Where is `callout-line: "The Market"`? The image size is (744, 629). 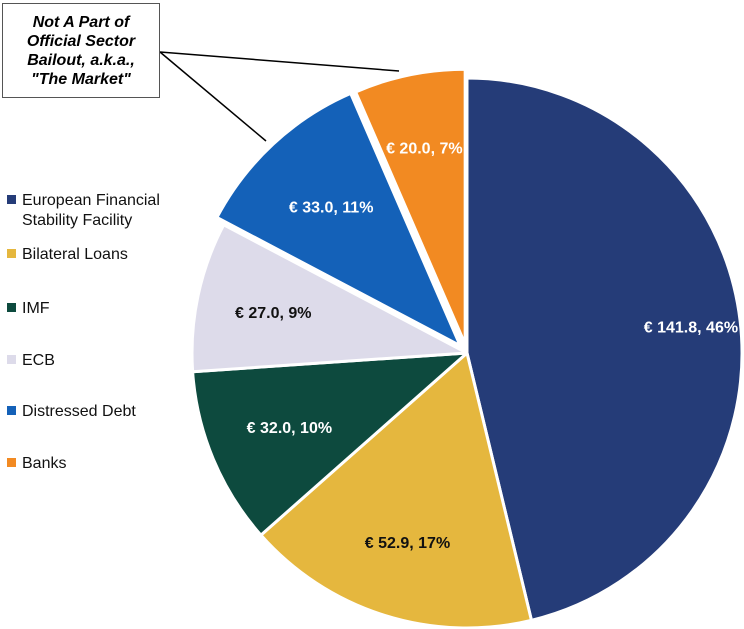 callout-line: "The Market" is located at coordinates (81, 79).